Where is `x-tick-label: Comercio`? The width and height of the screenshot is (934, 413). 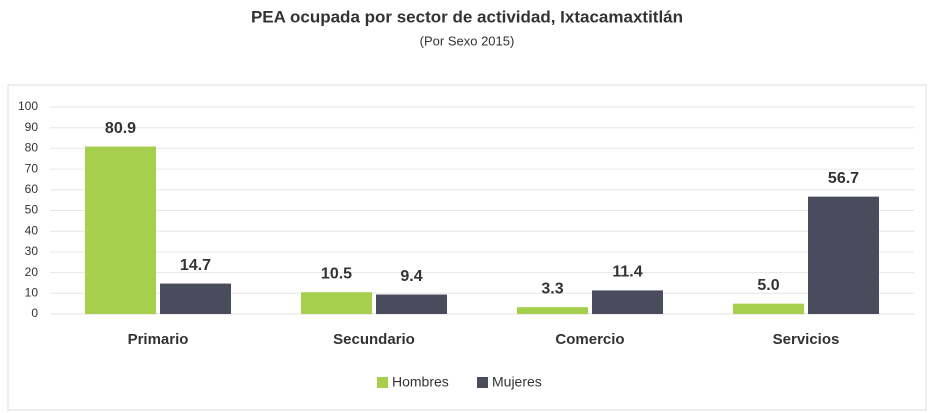 x-tick-label: Comercio is located at coordinates (589, 339).